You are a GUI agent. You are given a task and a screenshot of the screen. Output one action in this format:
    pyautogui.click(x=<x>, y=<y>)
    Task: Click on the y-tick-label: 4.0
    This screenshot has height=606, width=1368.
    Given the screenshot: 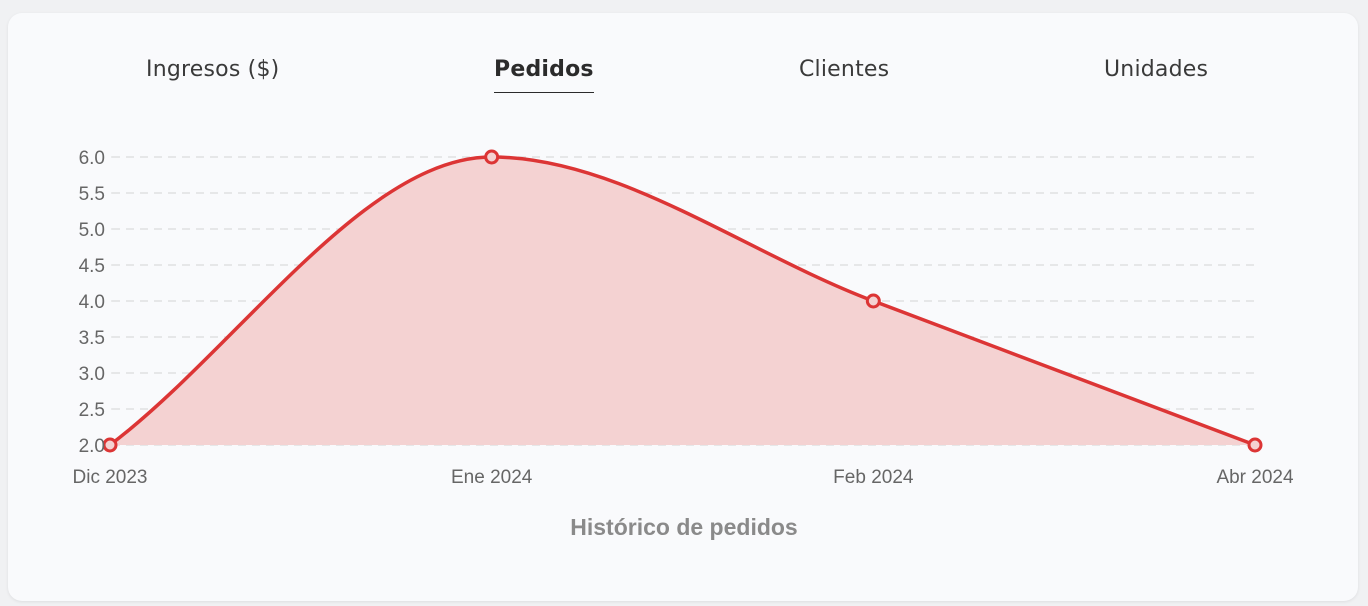 What is the action you would take?
    pyautogui.click(x=92, y=302)
    